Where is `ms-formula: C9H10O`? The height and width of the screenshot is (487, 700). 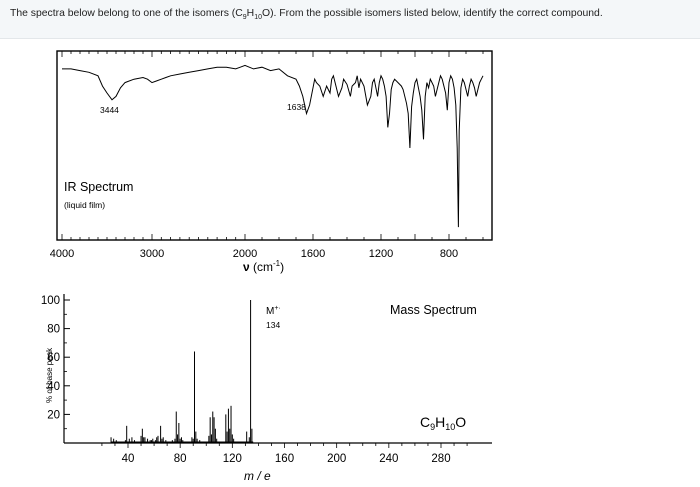 ms-formula: C9H10O is located at coordinates (443, 423).